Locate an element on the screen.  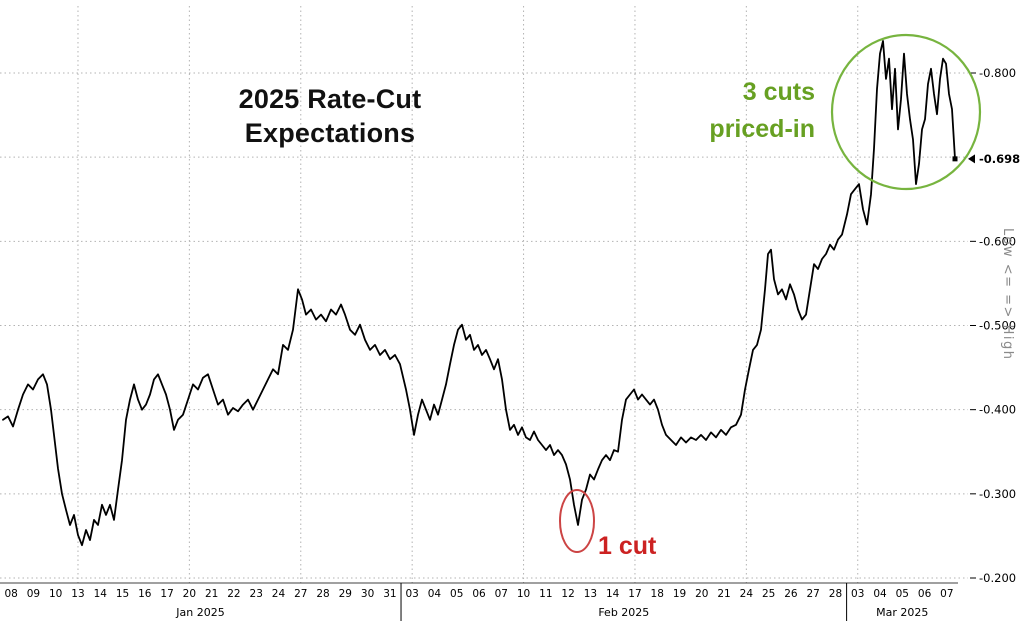
one-cut-circle is located at coordinates (577, 521).